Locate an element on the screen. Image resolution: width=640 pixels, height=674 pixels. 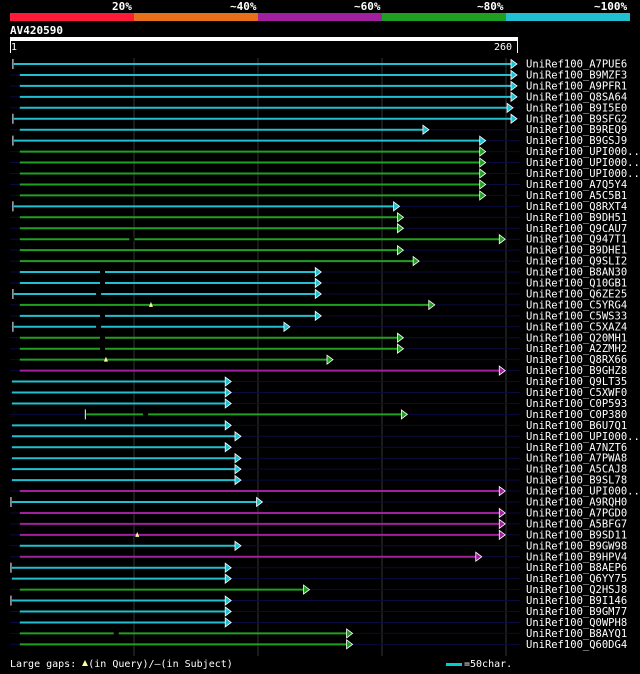
hit-label: UniRef100_Q8SA64 is located at coordinates (576, 97).